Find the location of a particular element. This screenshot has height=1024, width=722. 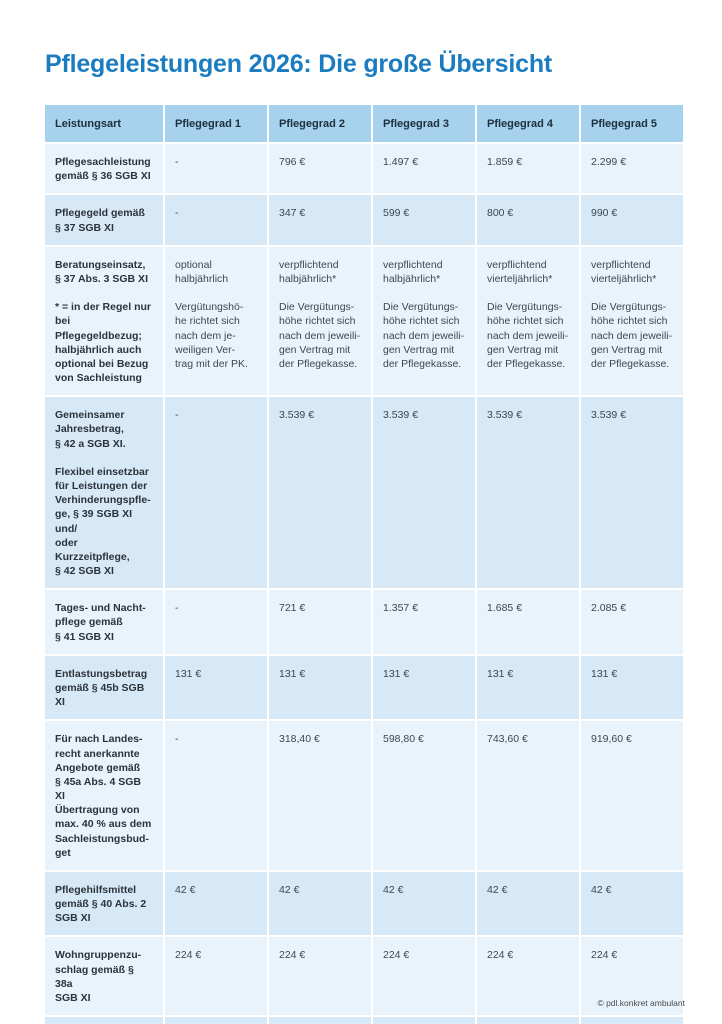

column-header: Pflegegrad 4 is located at coordinates (529, 124).